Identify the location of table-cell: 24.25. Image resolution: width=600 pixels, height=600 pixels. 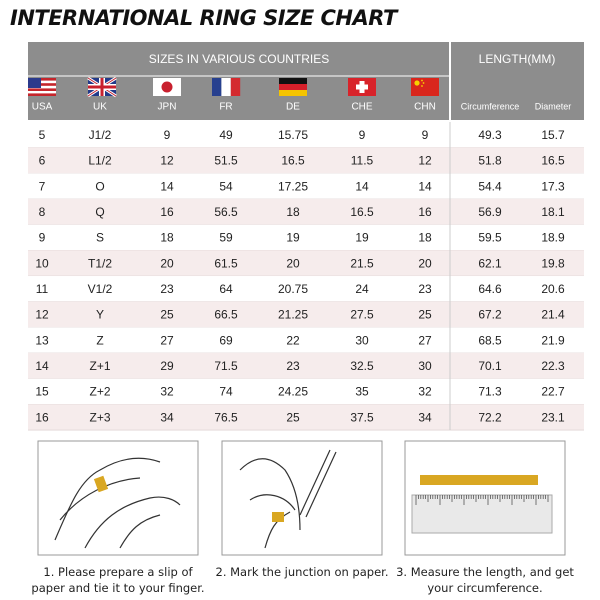
(293, 392).